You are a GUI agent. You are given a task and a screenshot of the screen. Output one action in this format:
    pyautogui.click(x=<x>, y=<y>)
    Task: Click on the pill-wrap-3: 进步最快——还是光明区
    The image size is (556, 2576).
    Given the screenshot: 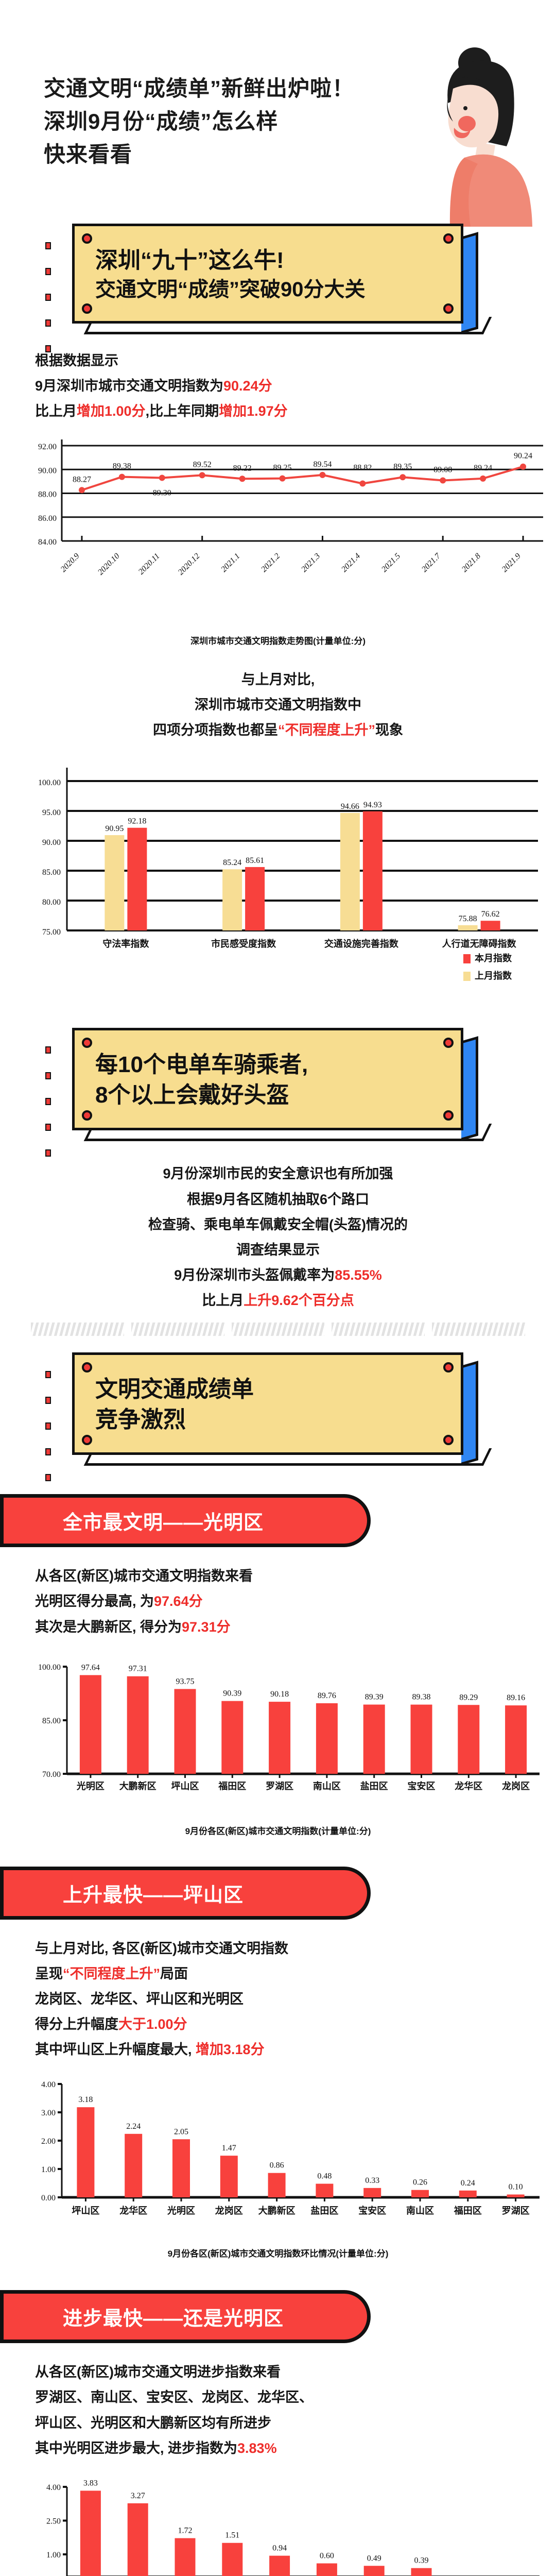 What is the action you would take?
    pyautogui.click(x=278, y=2313)
    